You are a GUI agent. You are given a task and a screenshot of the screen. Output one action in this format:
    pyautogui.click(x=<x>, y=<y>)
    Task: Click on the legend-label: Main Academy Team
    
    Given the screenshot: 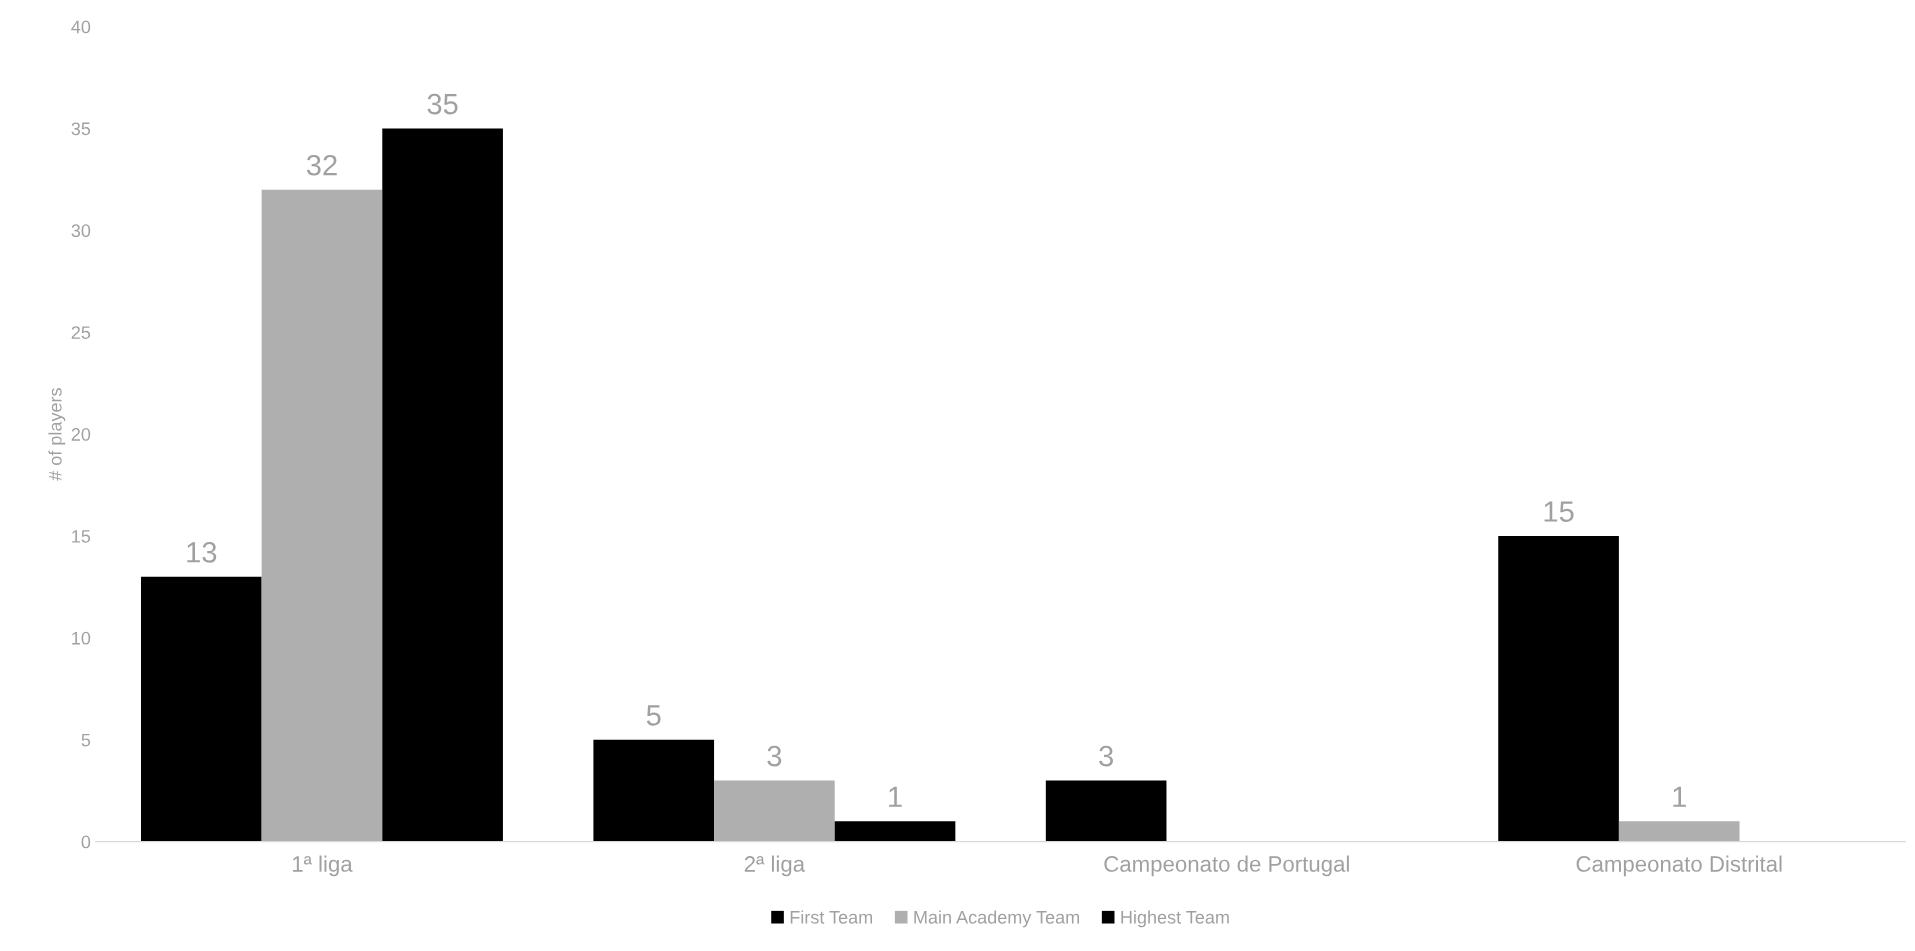 What is the action you would take?
    pyautogui.click(x=996, y=919)
    